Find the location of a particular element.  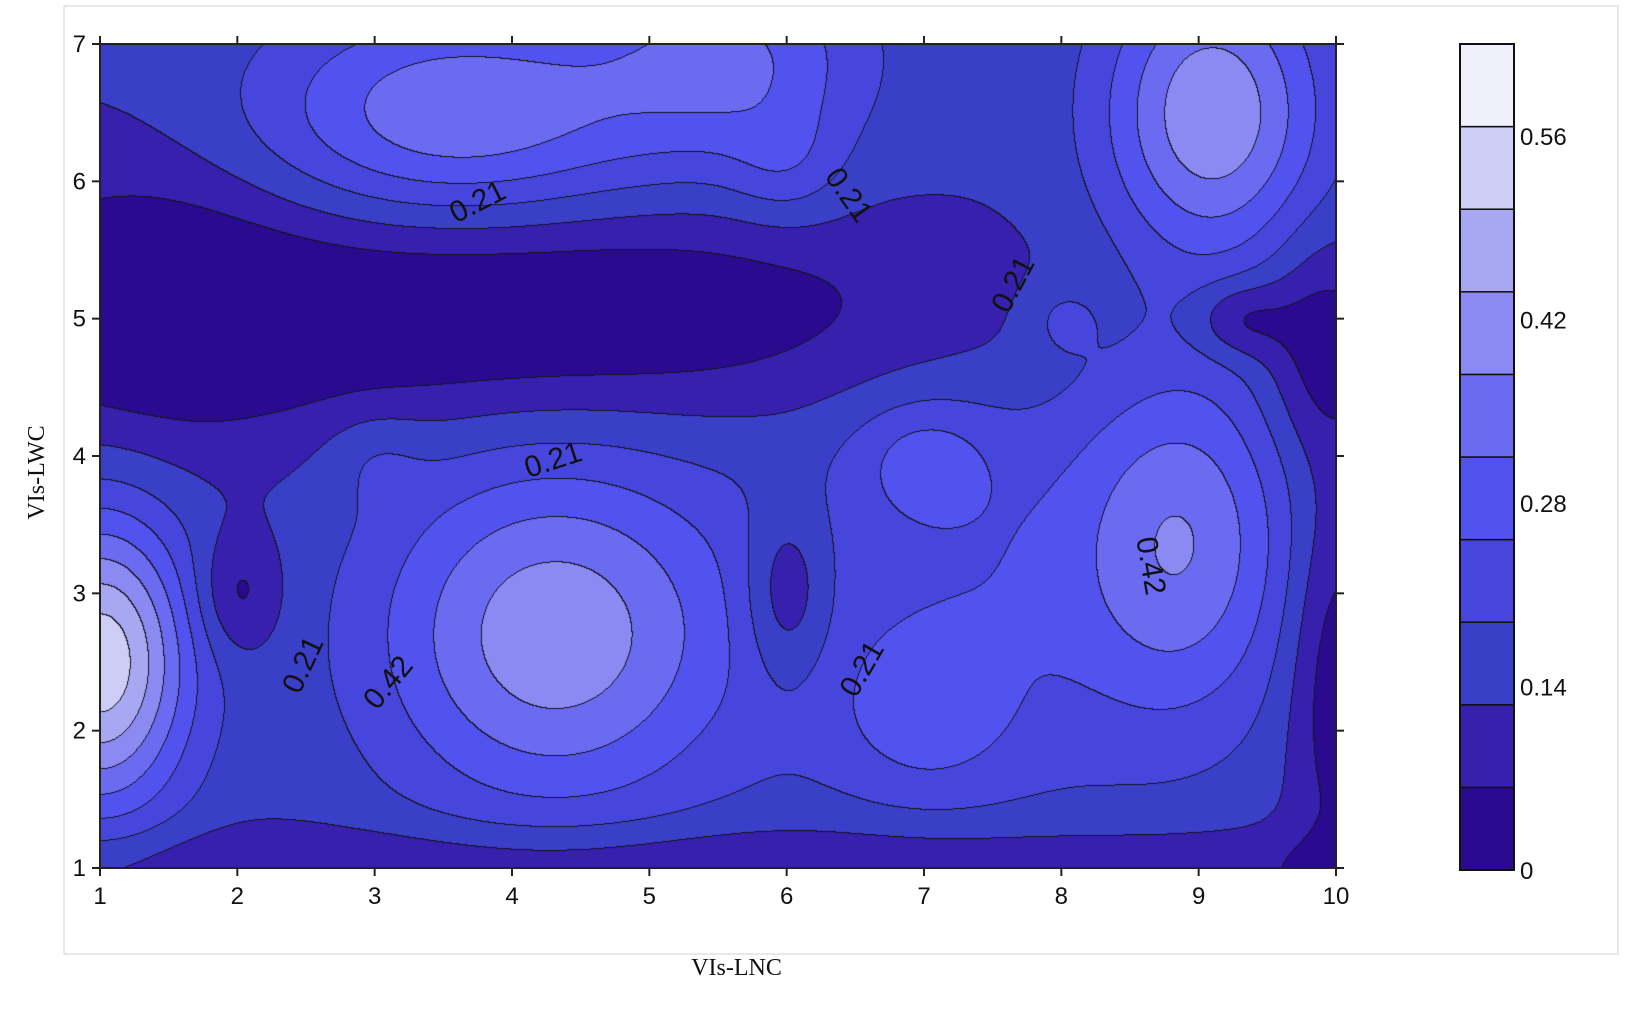

y-tick-label: 1 is located at coordinates (79, 868).